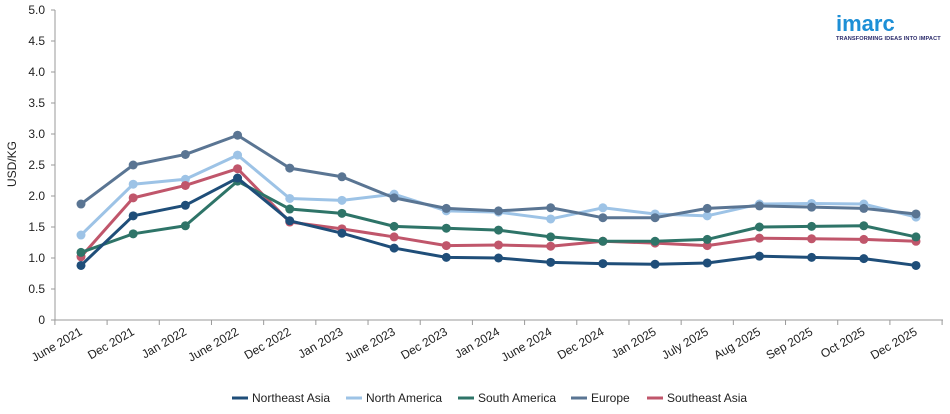 The image size is (950, 414). I want to click on y-tick-label: 4.5, so click(36, 41).